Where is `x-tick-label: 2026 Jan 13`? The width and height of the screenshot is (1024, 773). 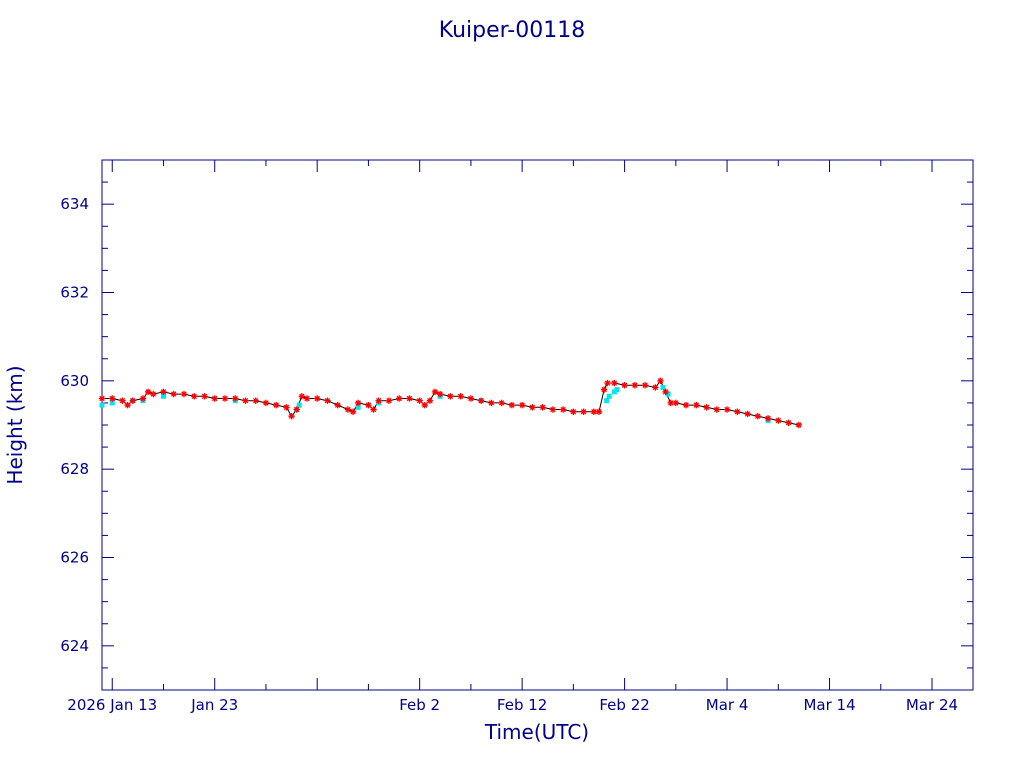
x-tick-label: 2026 Jan 13 is located at coordinates (112, 705).